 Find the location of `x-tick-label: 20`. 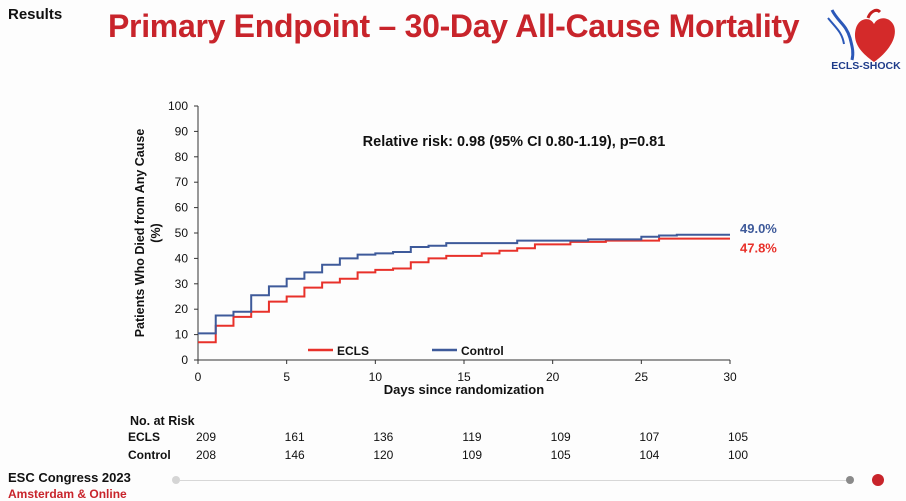

x-tick-label: 20 is located at coordinates (553, 377).